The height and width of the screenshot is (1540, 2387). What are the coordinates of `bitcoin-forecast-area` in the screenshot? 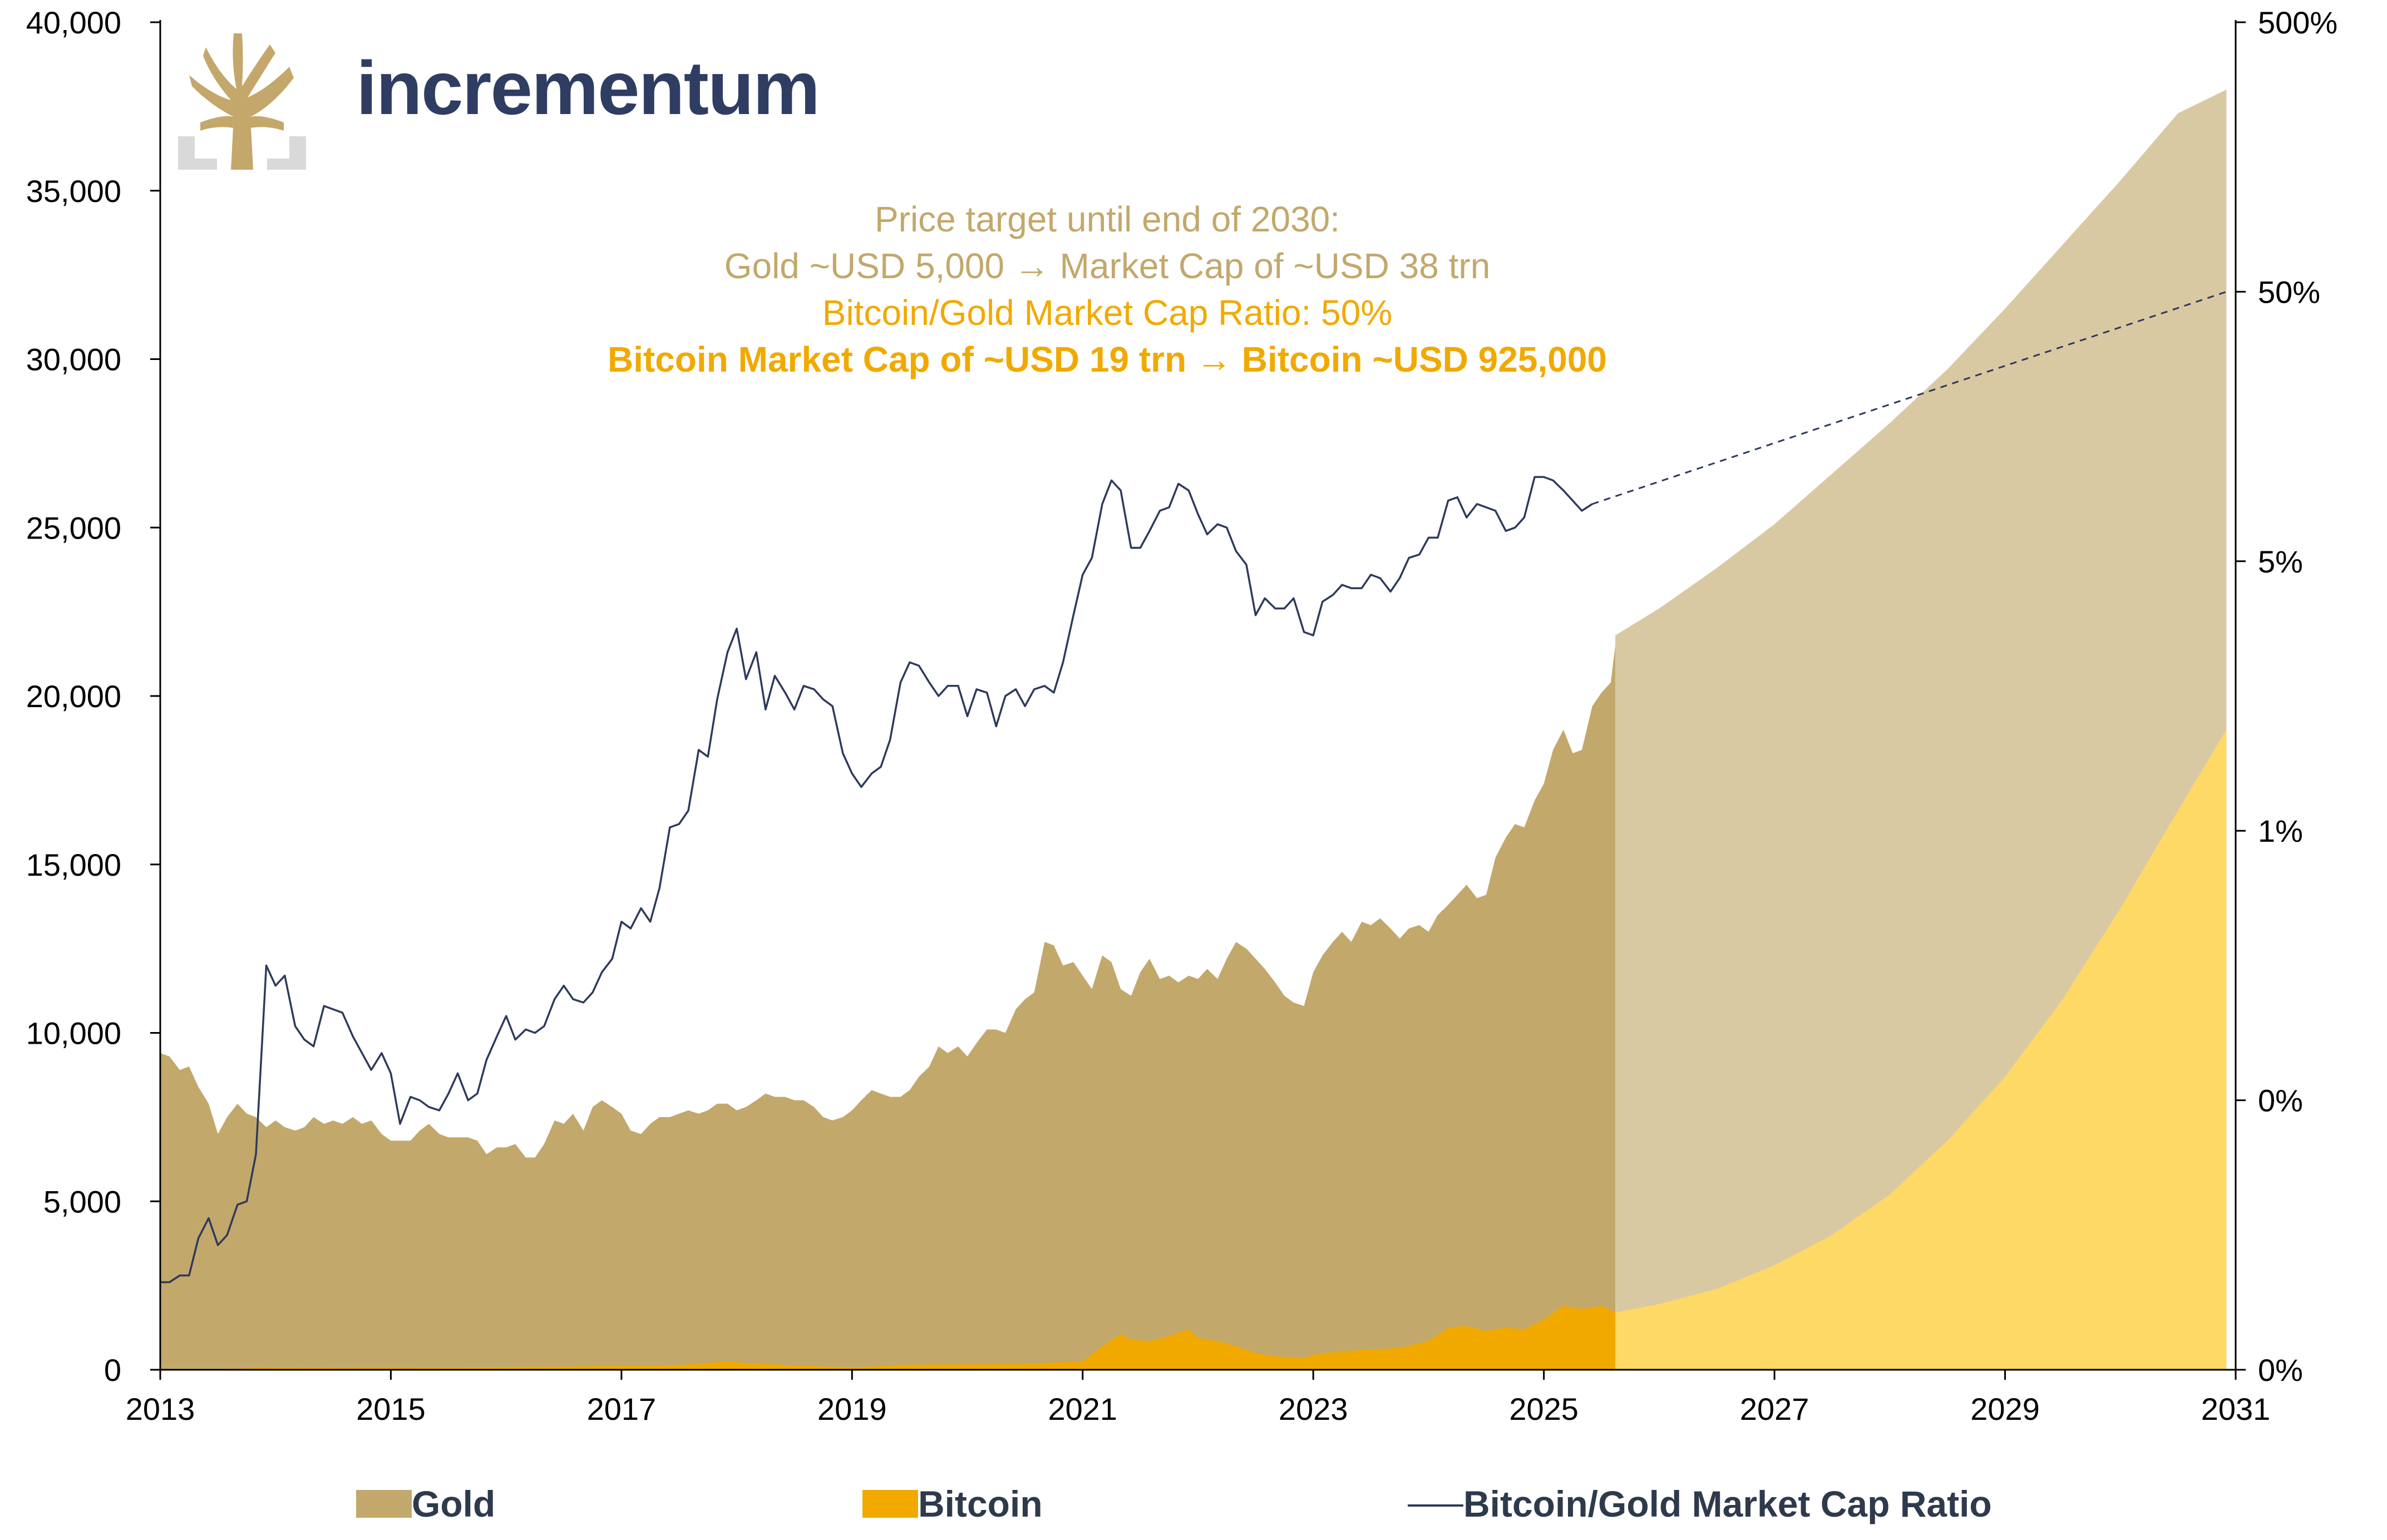 It's located at (1921, 1049).